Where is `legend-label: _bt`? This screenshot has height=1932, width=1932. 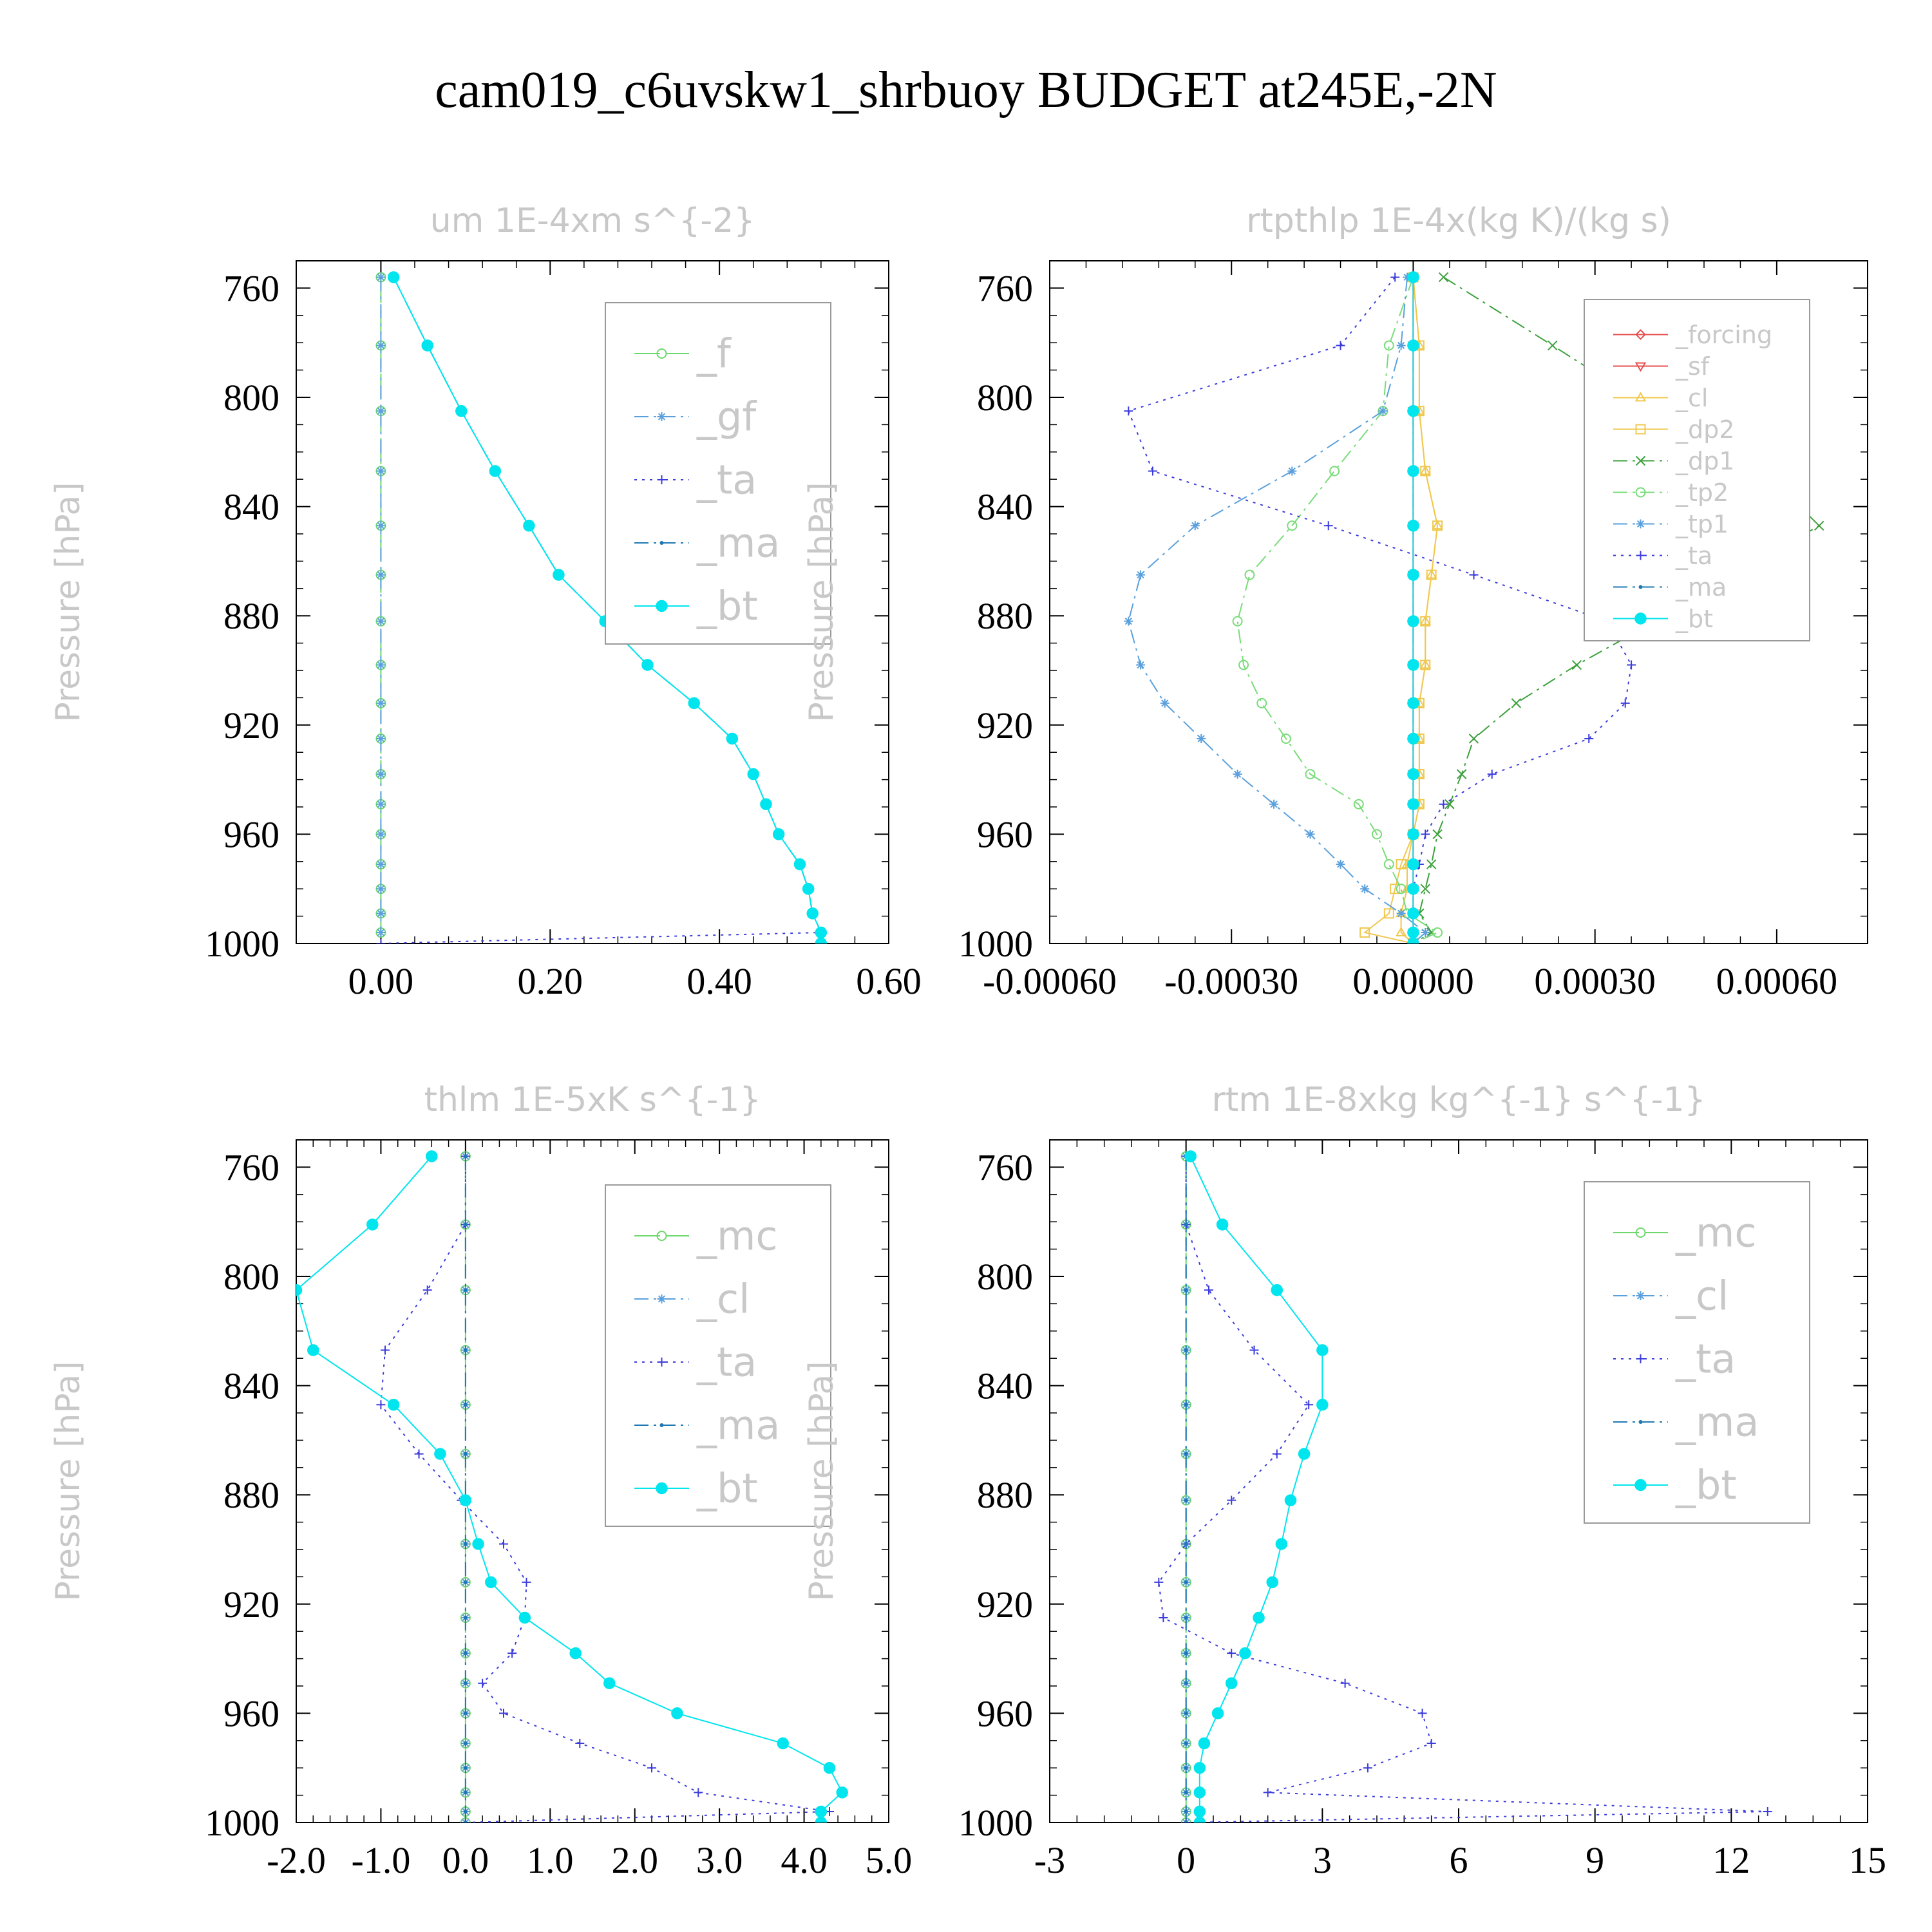
legend-label: _bt is located at coordinates (1694, 619).